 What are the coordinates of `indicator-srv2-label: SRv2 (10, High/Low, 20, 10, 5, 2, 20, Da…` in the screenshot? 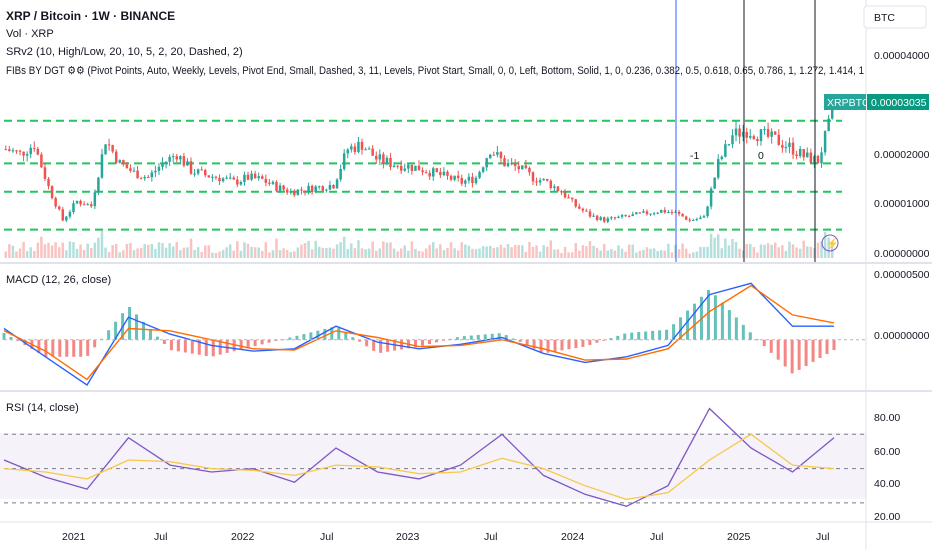 It's located at (124, 52).